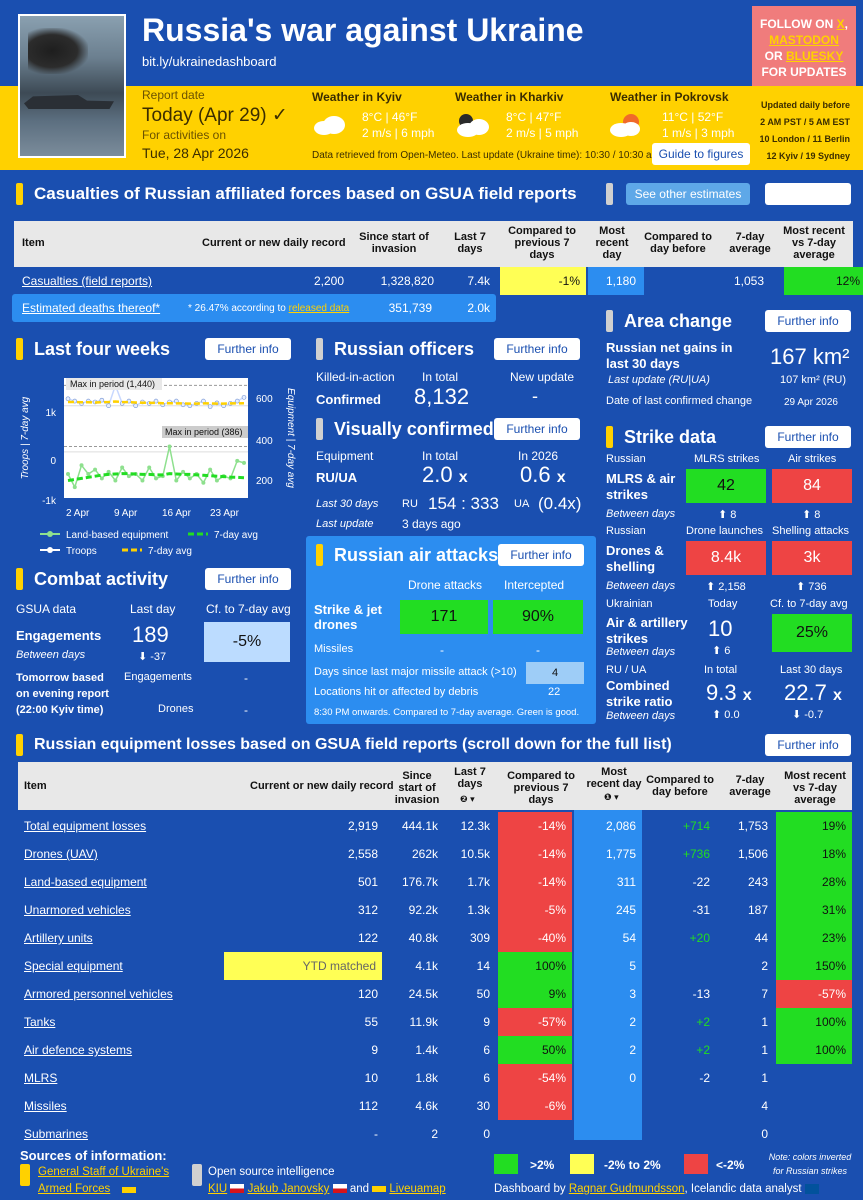  Describe the element at coordinates (345, 524) in the screenshot. I see `last-update-label: Last update` at that location.